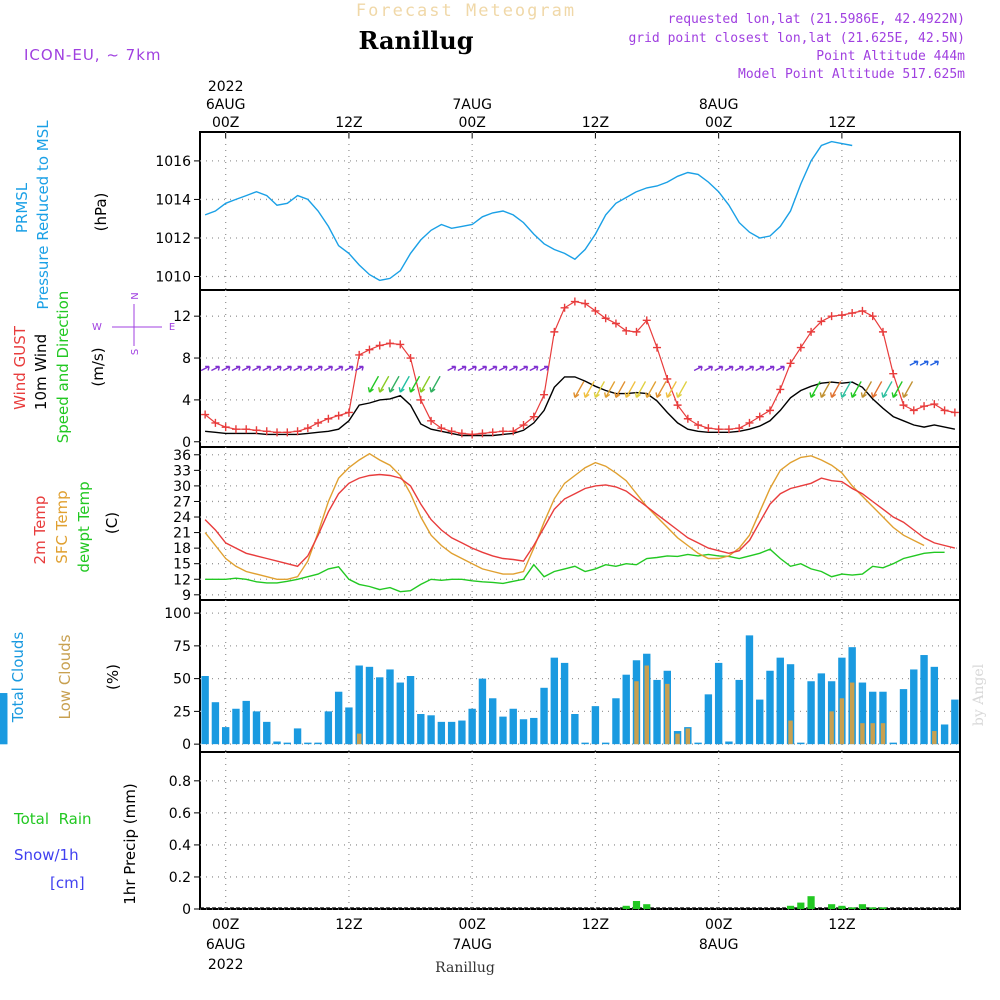  I want to click on temperature-ytick-label: 12, so click(182, 580).